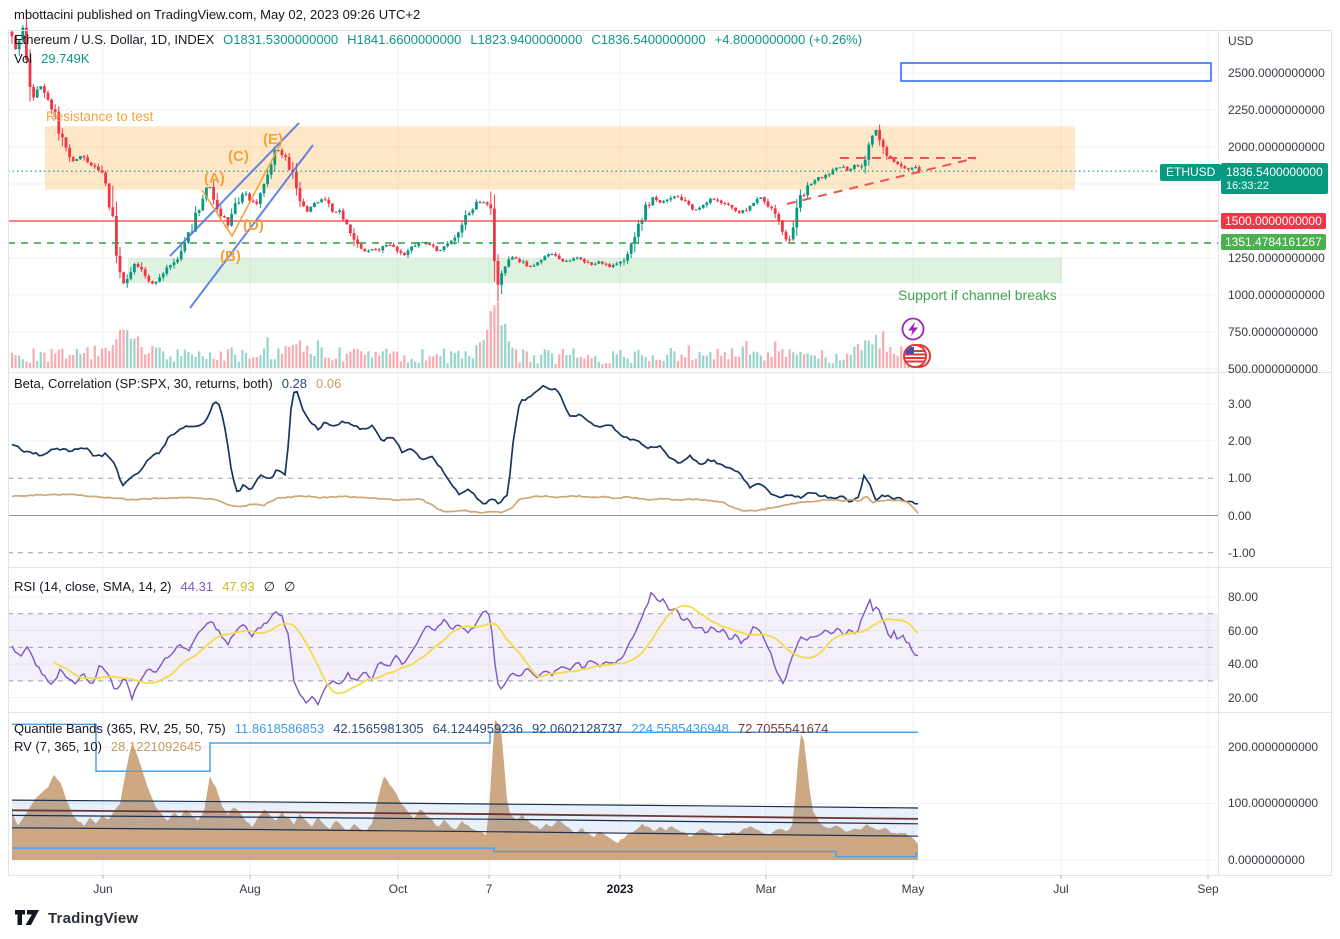 The image size is (1340, 939). Describe the element at coordinates (783, 728) in the screenshot. I see `qb-mean-value: 72.7055541674` at that location.